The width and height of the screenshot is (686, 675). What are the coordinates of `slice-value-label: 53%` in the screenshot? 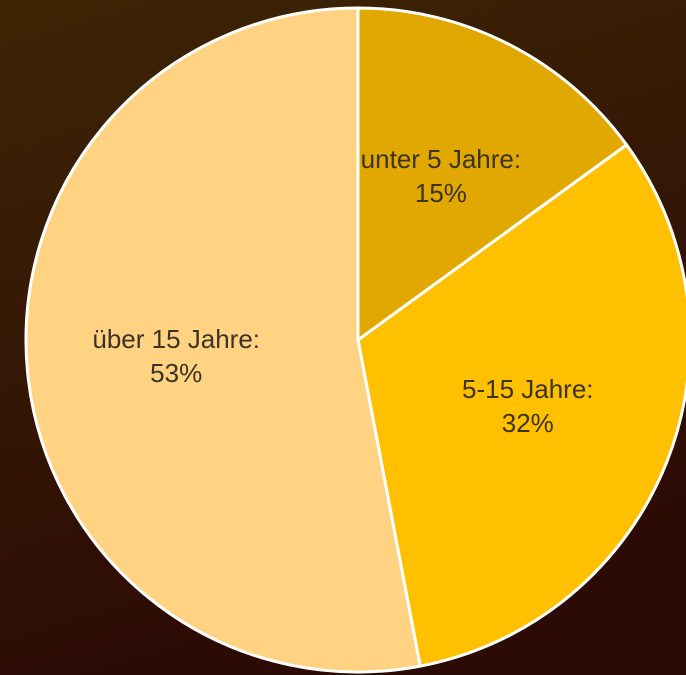 It's located at (176, 373).